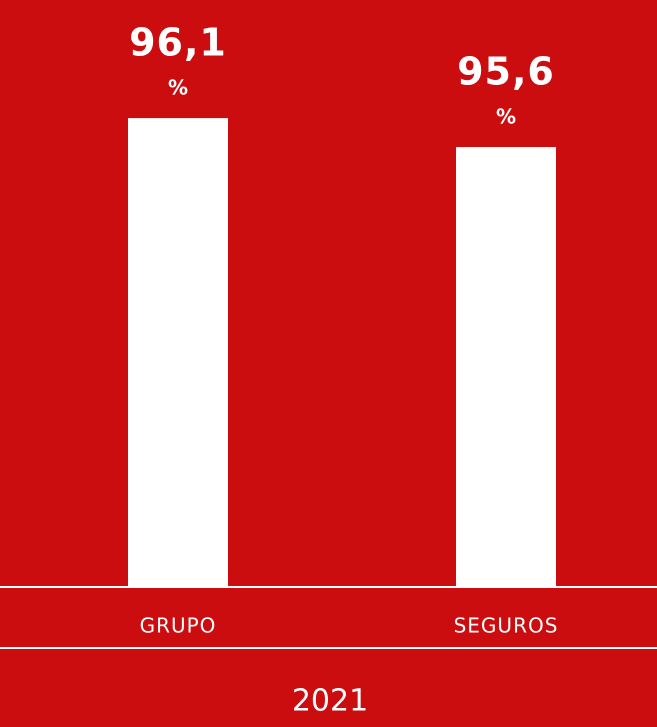 The height and width of the screenshot is (727, 657). Describe the element at coordinates (178, 626) in the screenshot. I see `x-tick-label: GRUPO` at that location.